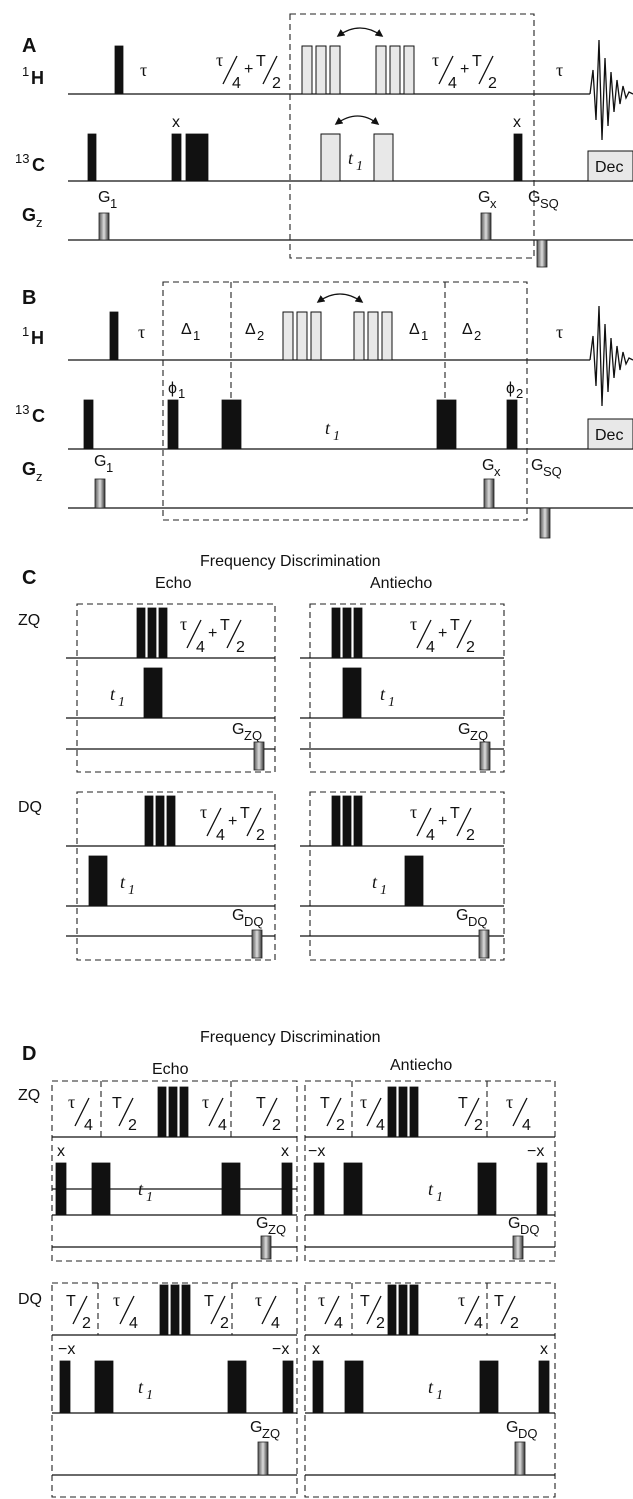  What do you see at coordinates (330, 157) in the screenshot?
I see `c13-soft-pulse` at bounding box center [330, 157].